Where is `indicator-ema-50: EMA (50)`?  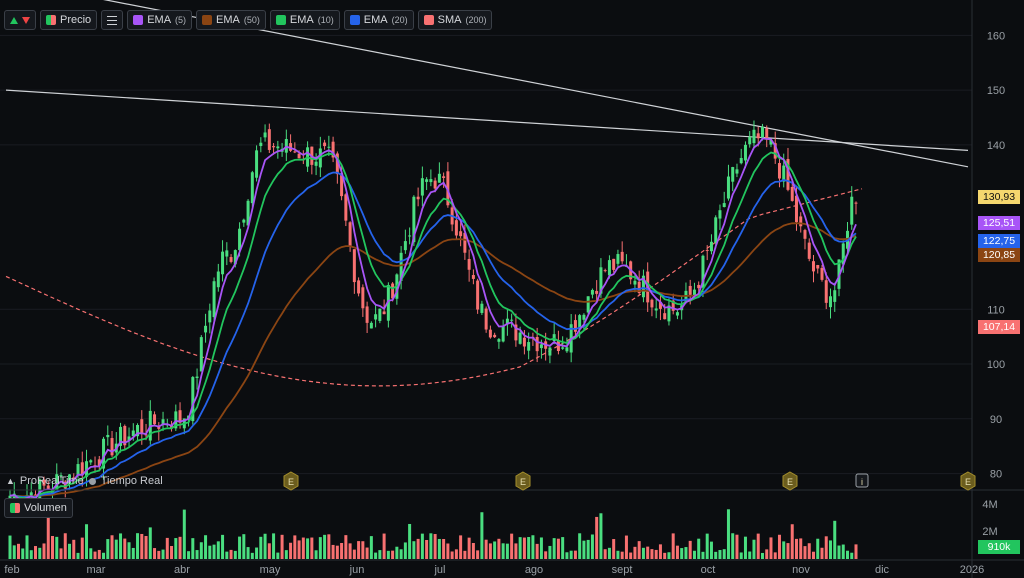
indicator-ema-50: EMA (50) is located at coordinates (231, 20).